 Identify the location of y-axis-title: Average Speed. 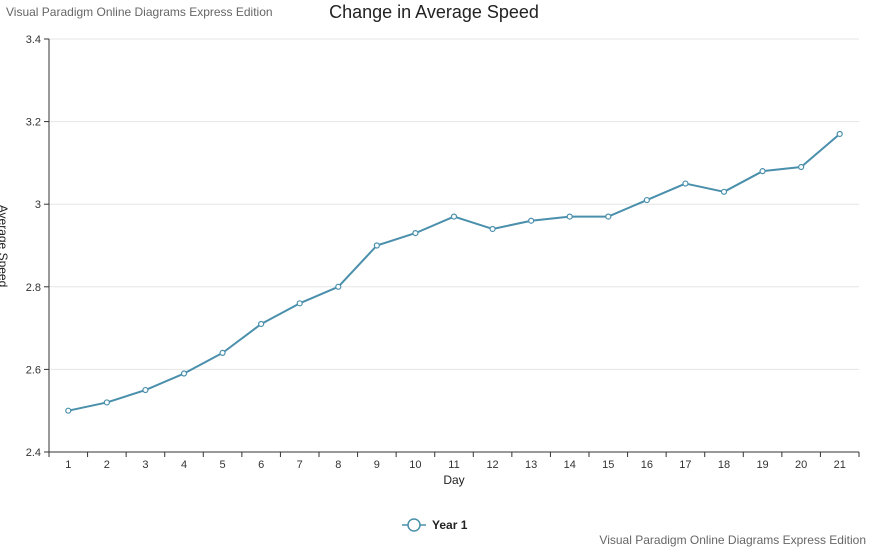
(5, 246).